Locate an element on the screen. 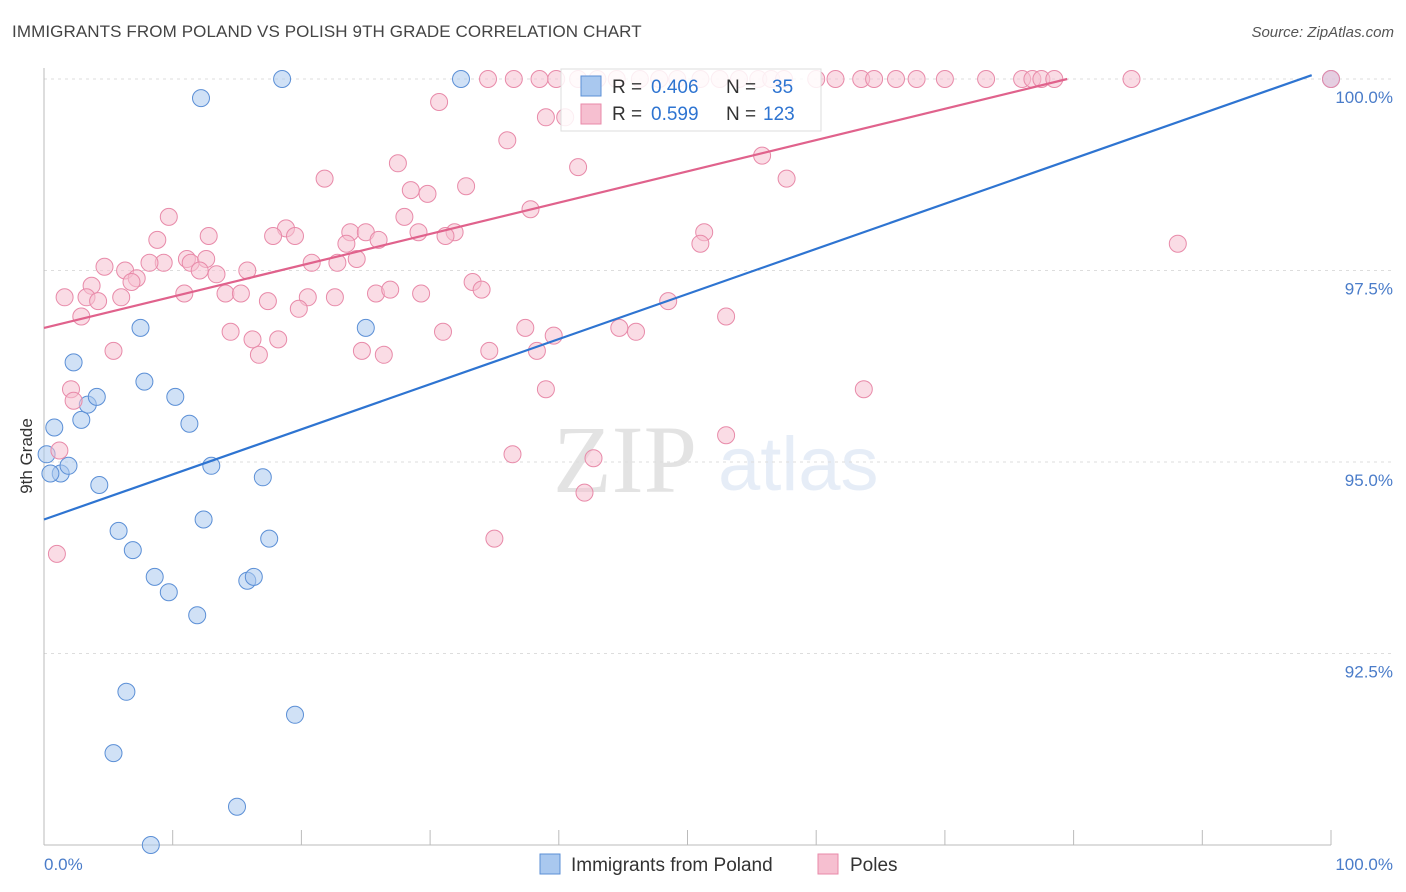 This screenshot has height=892, width=1406. stats-n-label-pink: N = is located at coordinates (741, 114).